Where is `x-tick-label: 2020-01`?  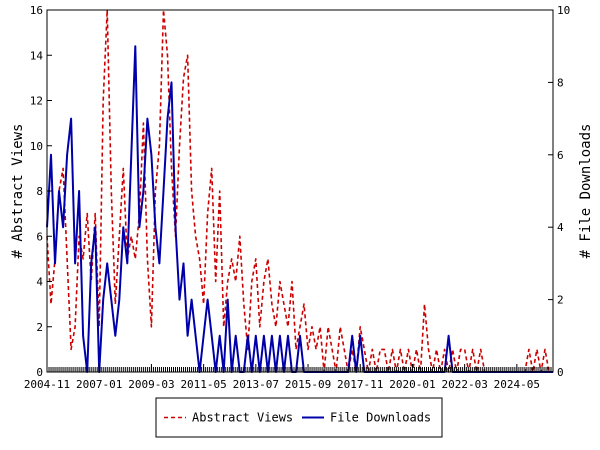
x-tick-label: 2020-01 is located at coordinates (412, 384).